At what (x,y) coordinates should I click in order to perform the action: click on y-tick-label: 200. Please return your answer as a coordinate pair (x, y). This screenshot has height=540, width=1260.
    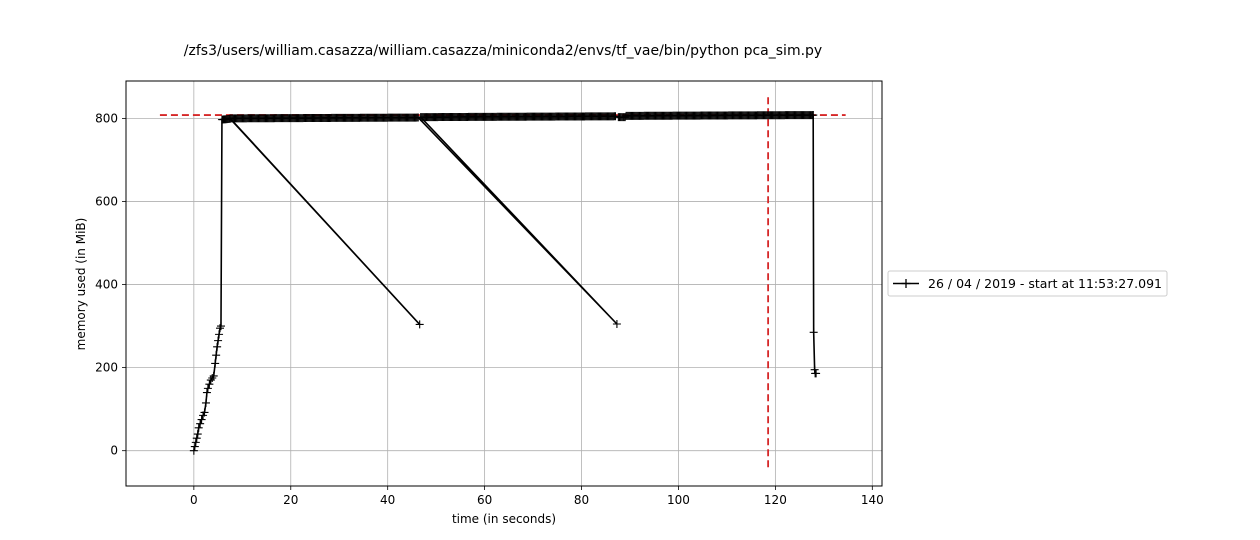
    Looking at the image, I should click on (106, 368).